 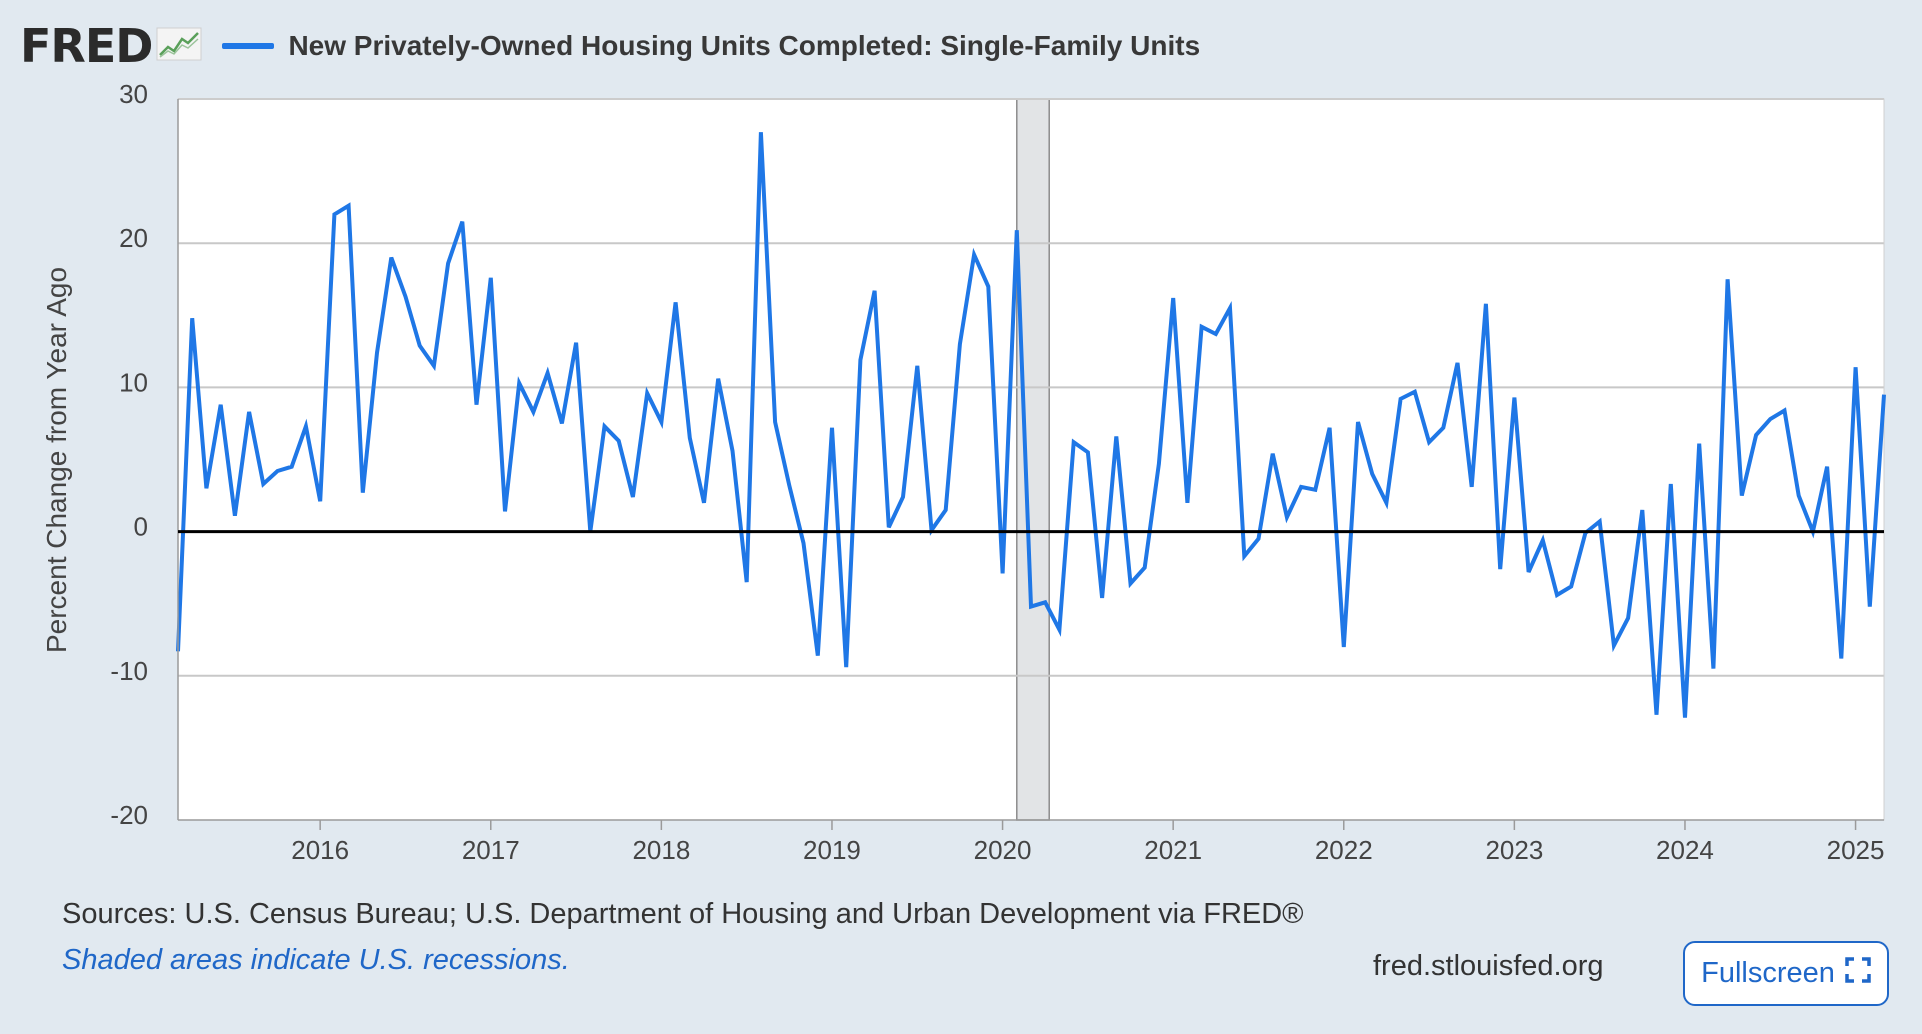 What do you see at coordinates (1173, 850) in the screenshot?
I see `x-tick-label: 2021` at bounding box center [1173, 850].